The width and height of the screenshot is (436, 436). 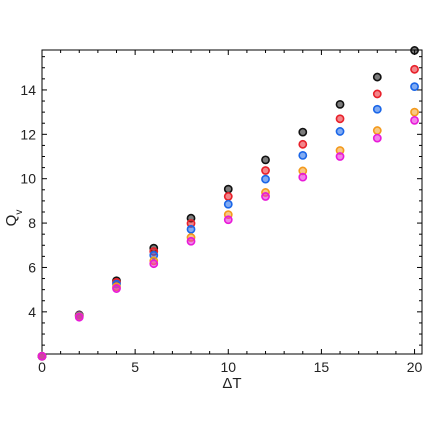 What do you see at coordinates (42, 367) in the screenshot?
I see `x-tick-label: 0` at bounding box center [42, 367].